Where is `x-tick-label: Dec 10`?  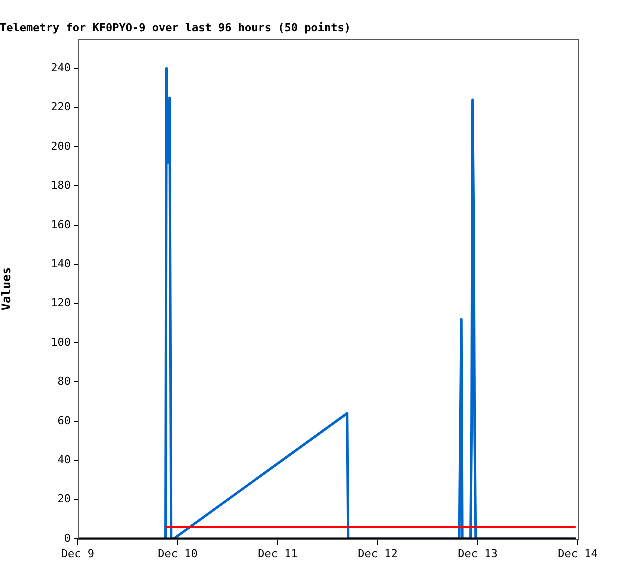 x-tick-label: Dec 10 is located at coordinates (178, 553).